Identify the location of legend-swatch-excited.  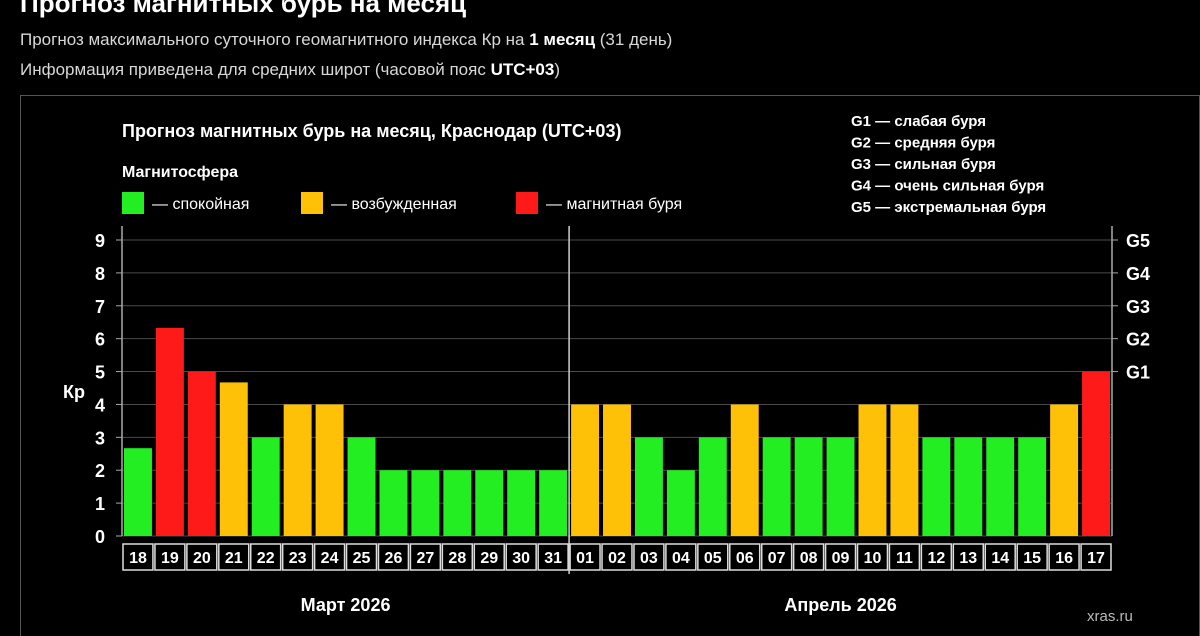
(312, 203).